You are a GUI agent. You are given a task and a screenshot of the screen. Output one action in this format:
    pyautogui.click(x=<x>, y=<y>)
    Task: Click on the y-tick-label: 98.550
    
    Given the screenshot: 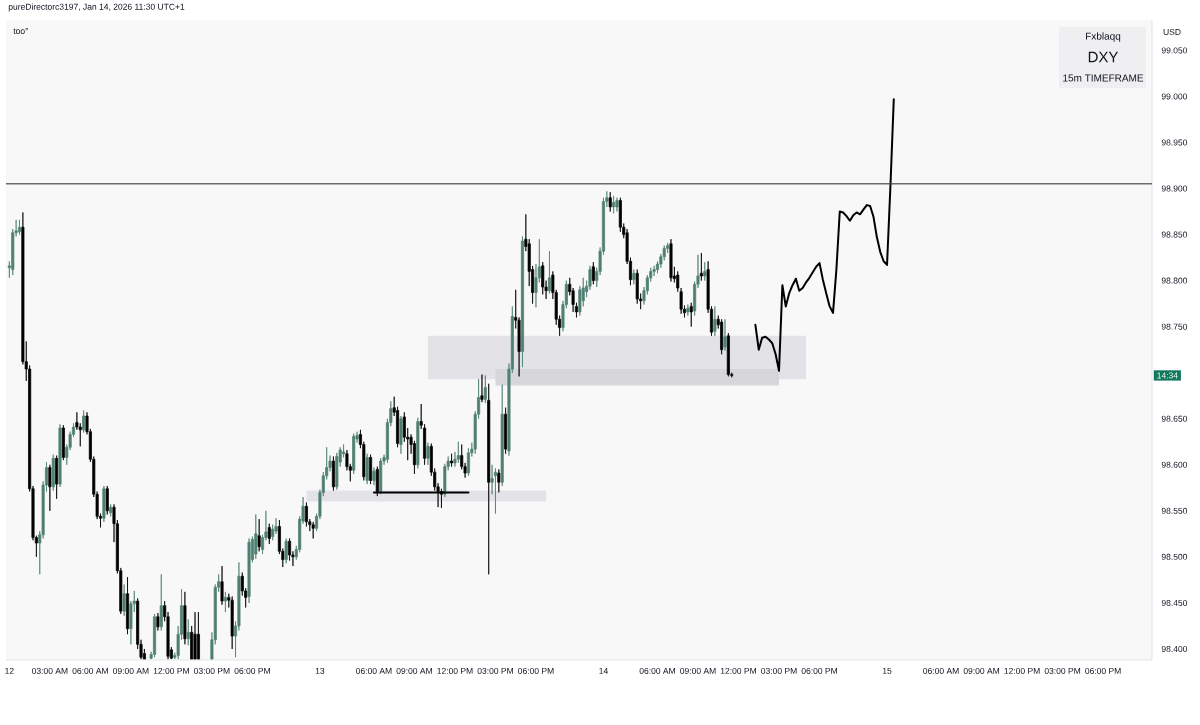 What is the action you would take?
    pyautogui.click(x=1174, y=510)
    